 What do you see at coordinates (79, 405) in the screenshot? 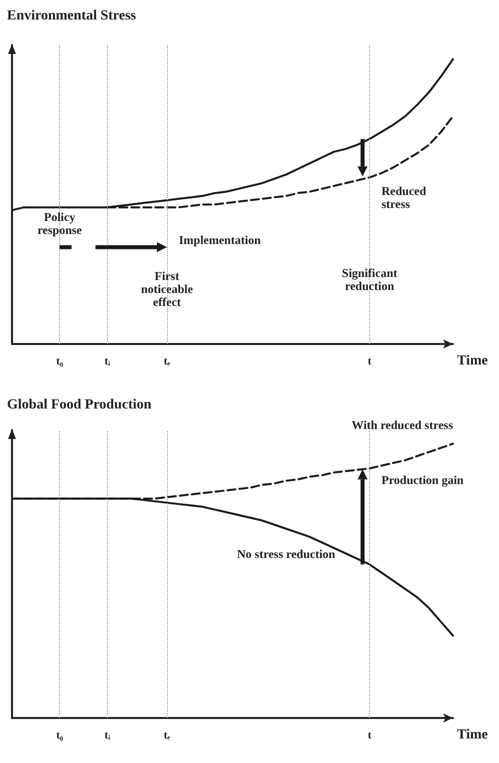
I see `chart-title: Global Food Production` at bounding box center [79, 405].